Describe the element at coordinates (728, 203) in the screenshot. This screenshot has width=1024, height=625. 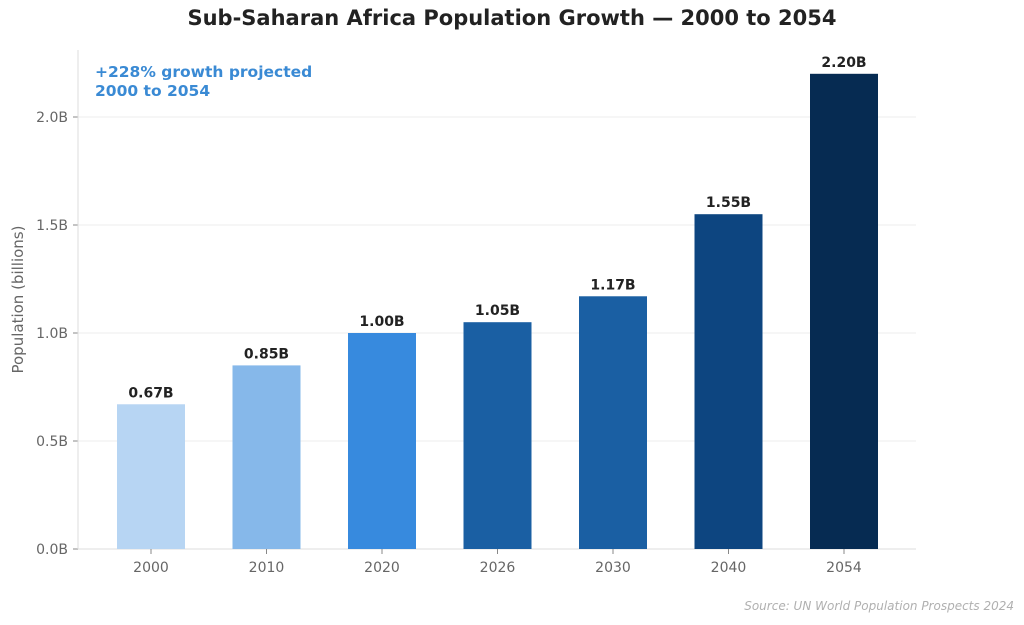
I see `data-label: 1.55B` at that location.